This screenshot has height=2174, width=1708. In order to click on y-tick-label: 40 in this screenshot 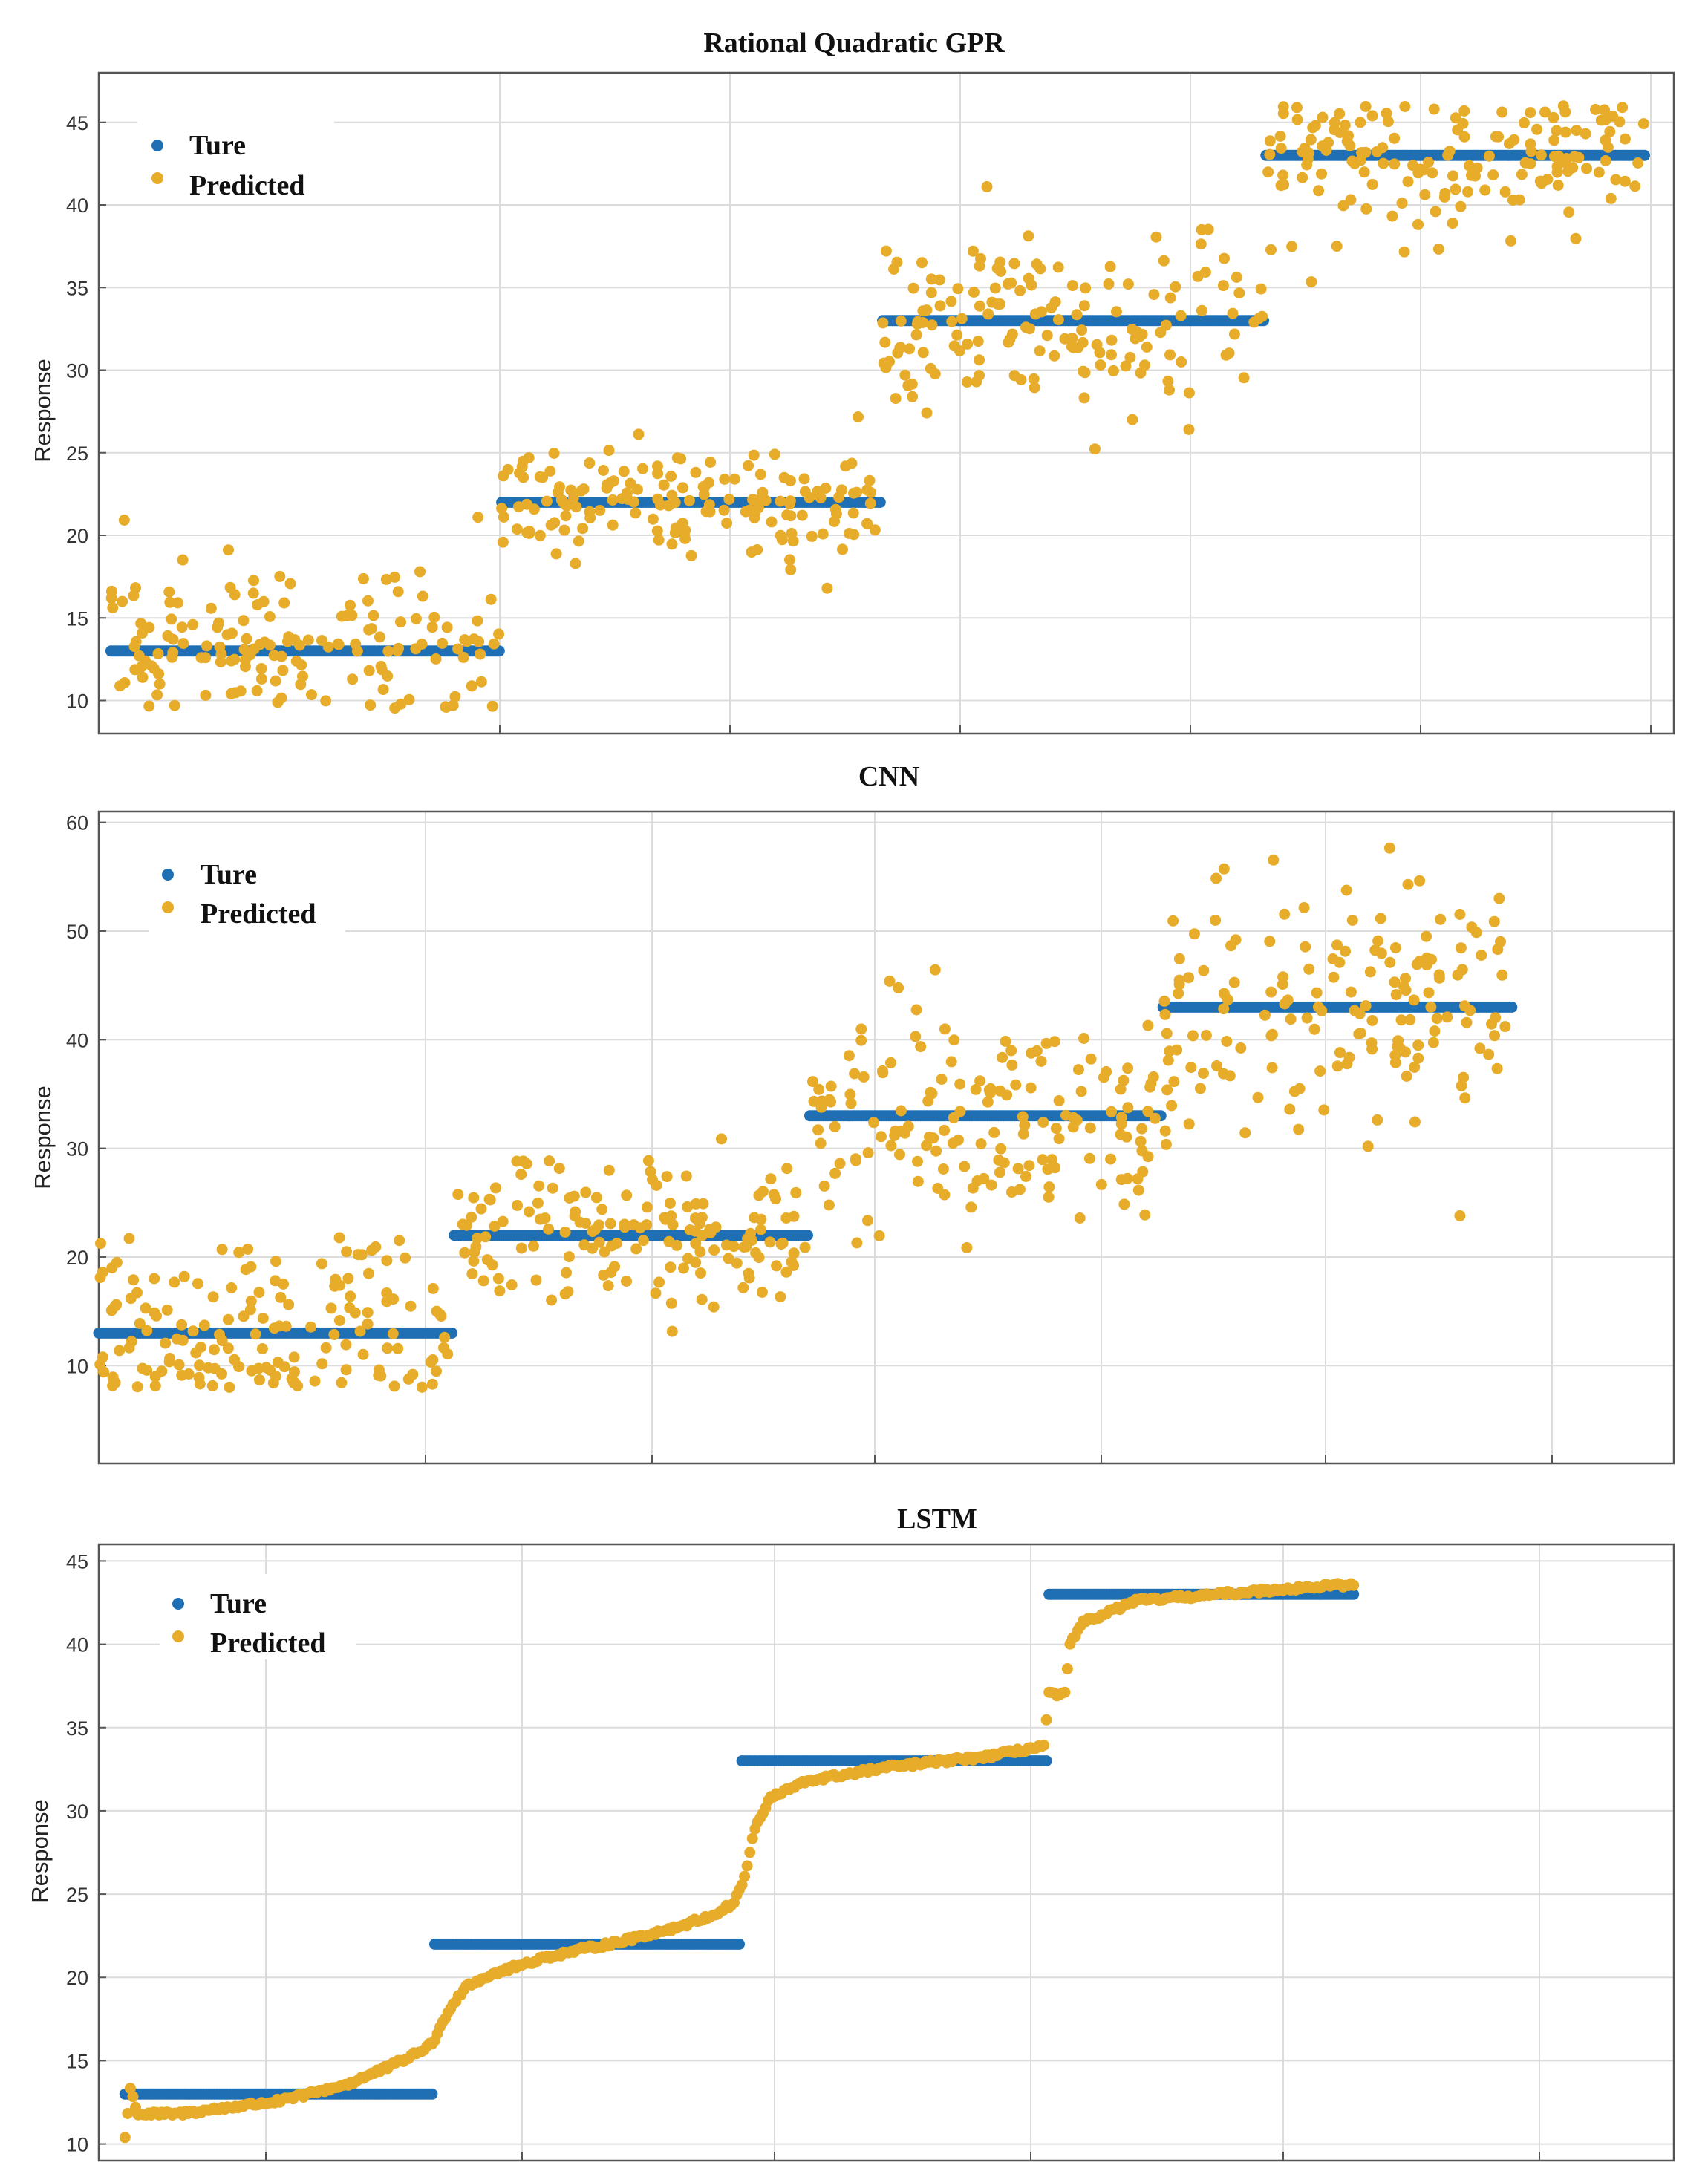, I will do `click(77, 206)`.